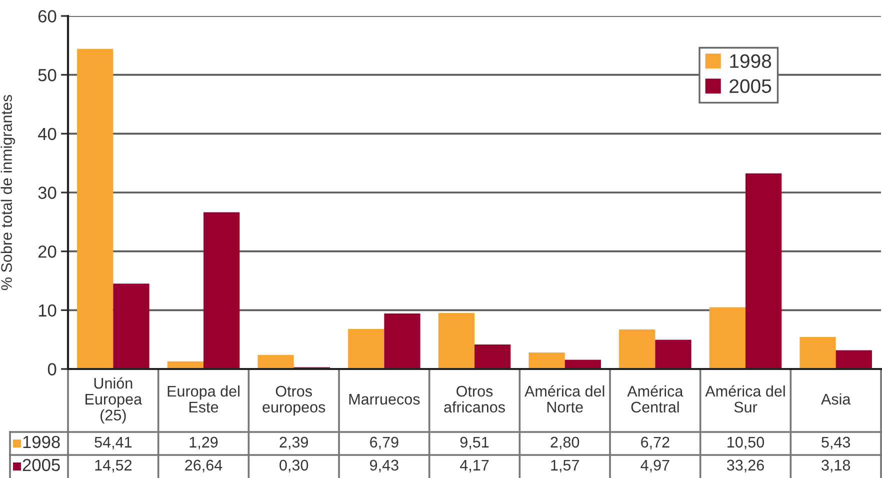 The width and height of the screenshot is (882, 478). What do you see at coordinates (836, 399) in the screenshot?
I see `x-tick-label: Asia` at bounding box center [836, 399].